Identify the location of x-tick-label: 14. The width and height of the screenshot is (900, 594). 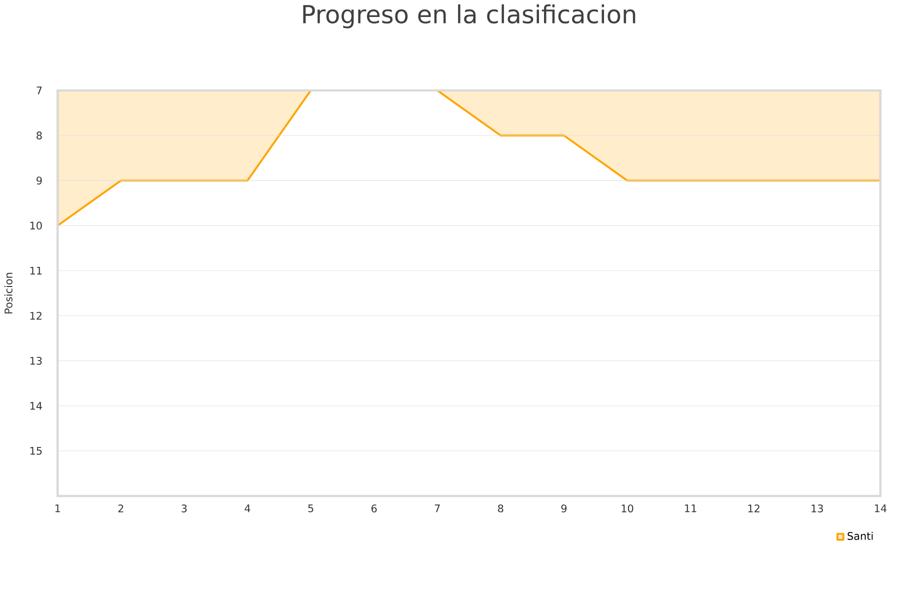
(880, 508).